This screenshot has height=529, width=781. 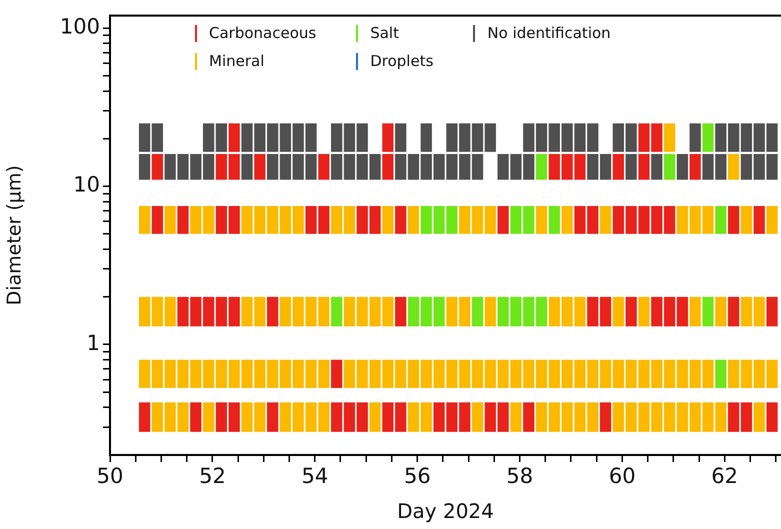 What do you see at coordinates (549, 33) in the screenshot?
I see `legend-label: No identification` at bounding box center [549, 33].